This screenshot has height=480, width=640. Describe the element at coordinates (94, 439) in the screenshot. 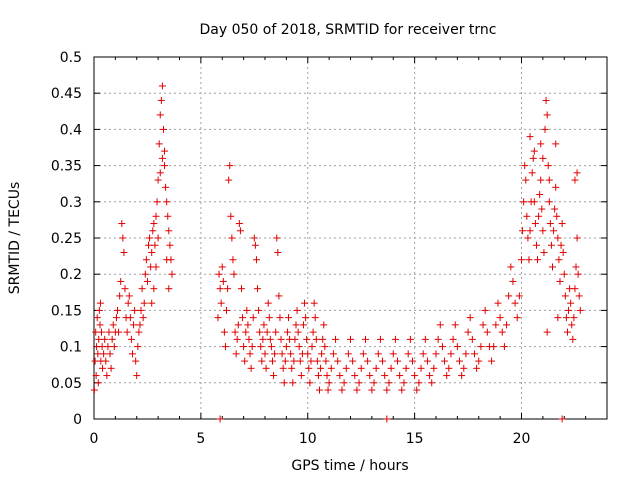

I see `x-tick-label: 0` at that location.